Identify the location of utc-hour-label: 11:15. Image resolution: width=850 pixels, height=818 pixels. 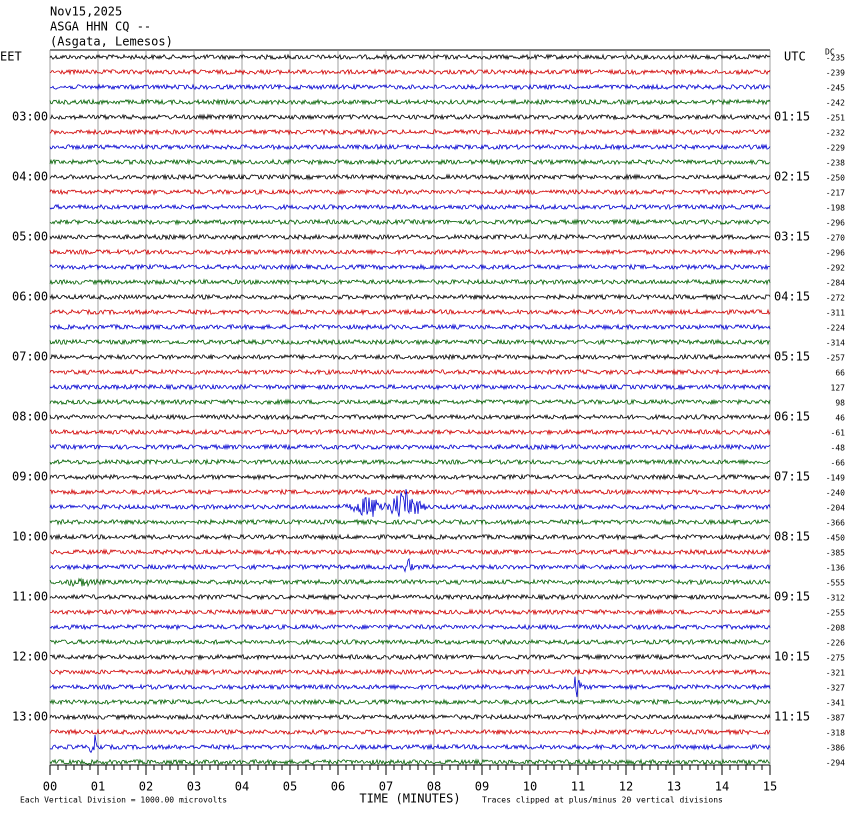
(792, 717).